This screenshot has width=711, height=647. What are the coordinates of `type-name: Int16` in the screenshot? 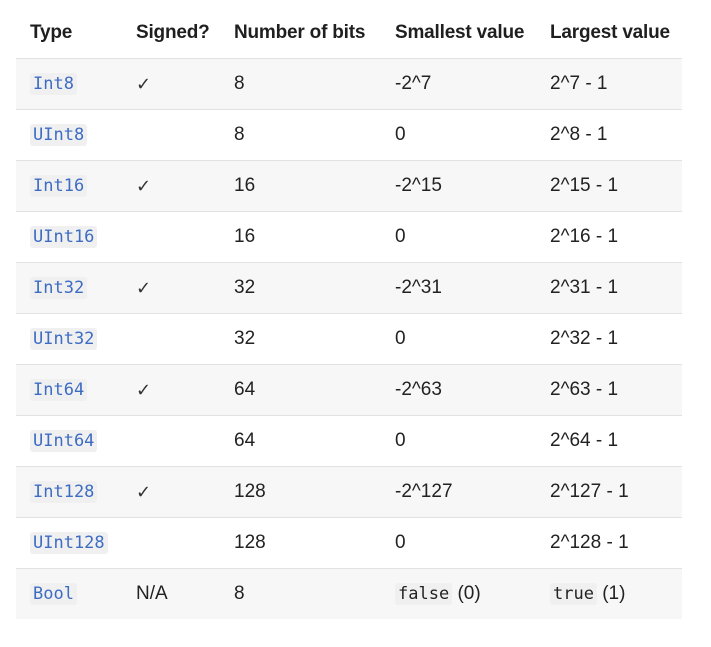 It's located at (59, 186).